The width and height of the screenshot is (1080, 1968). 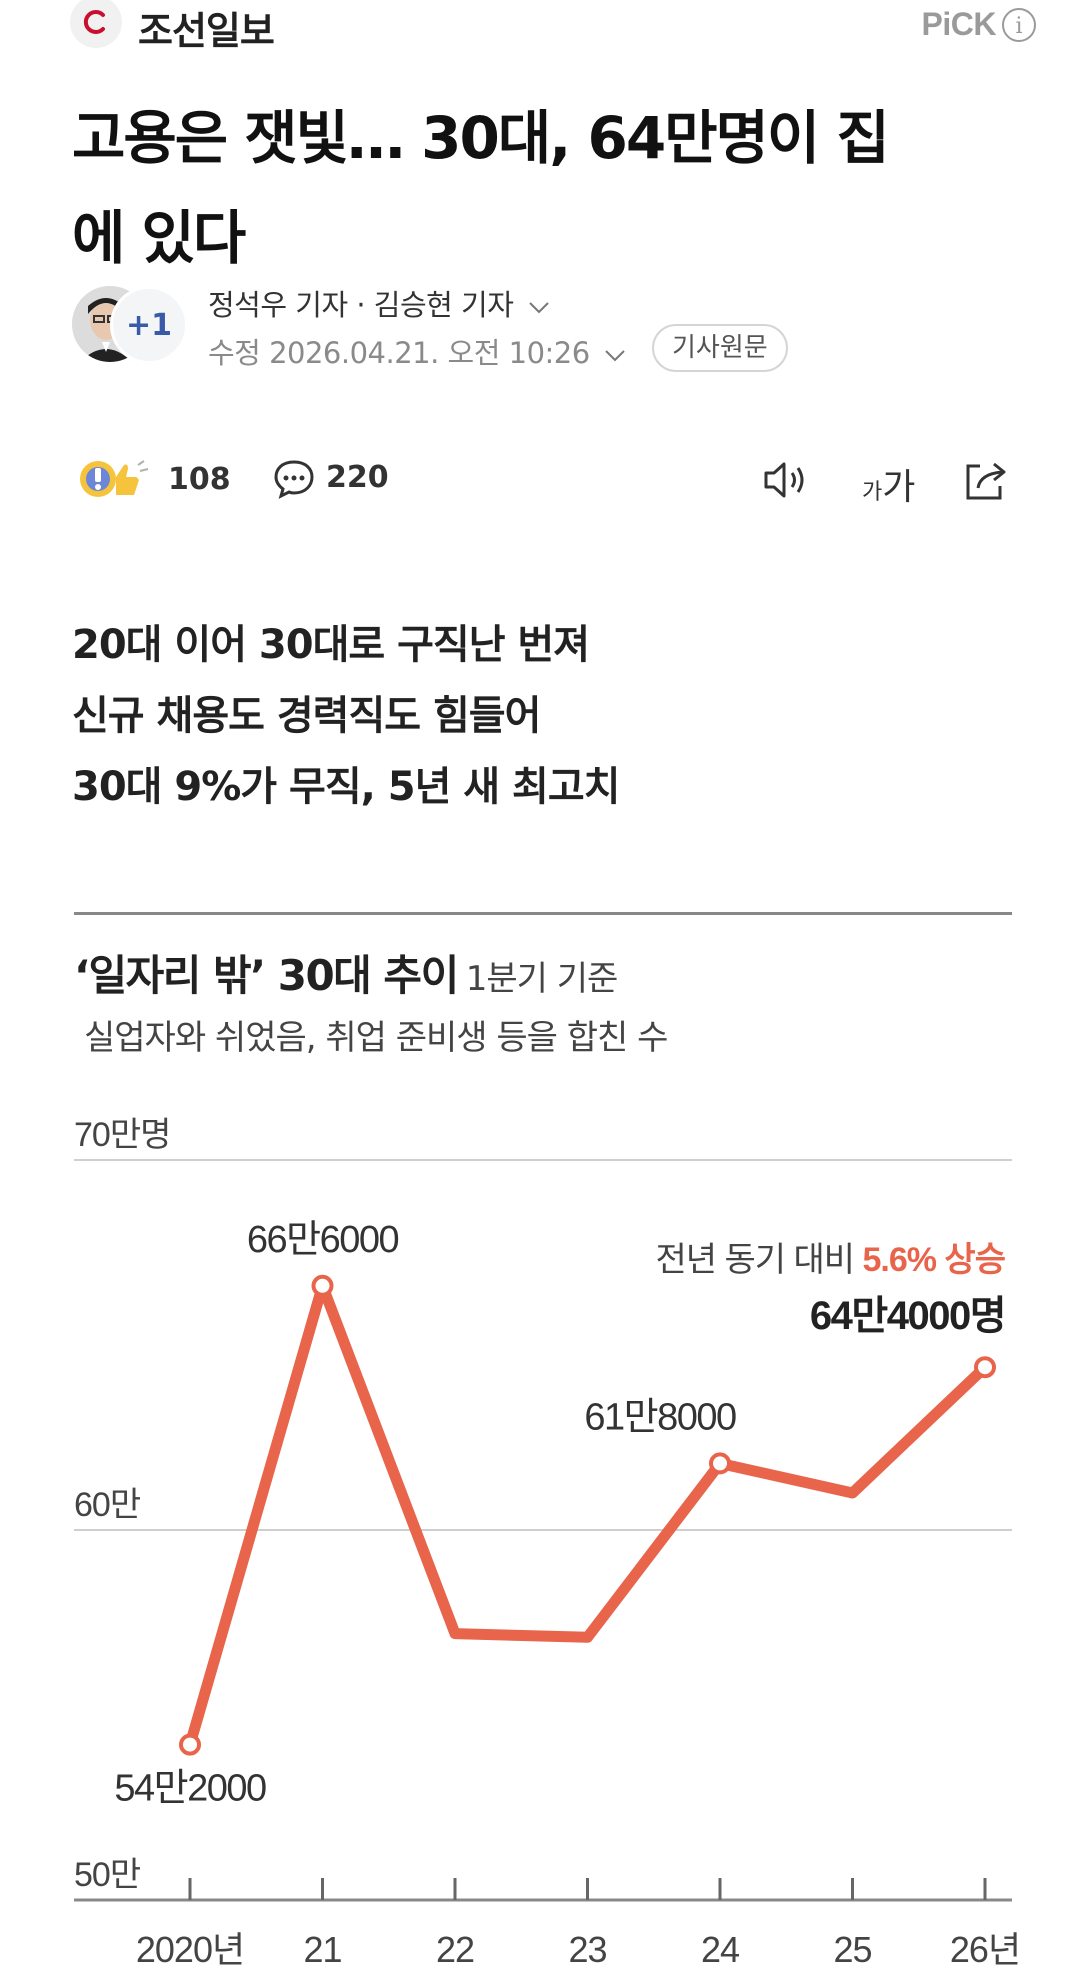 What do you see at coordinates (758, 1260) in the screenshot?
I see `change-annotation-prefix: 전년 동기 대비` at bounding box center [758, 1260].